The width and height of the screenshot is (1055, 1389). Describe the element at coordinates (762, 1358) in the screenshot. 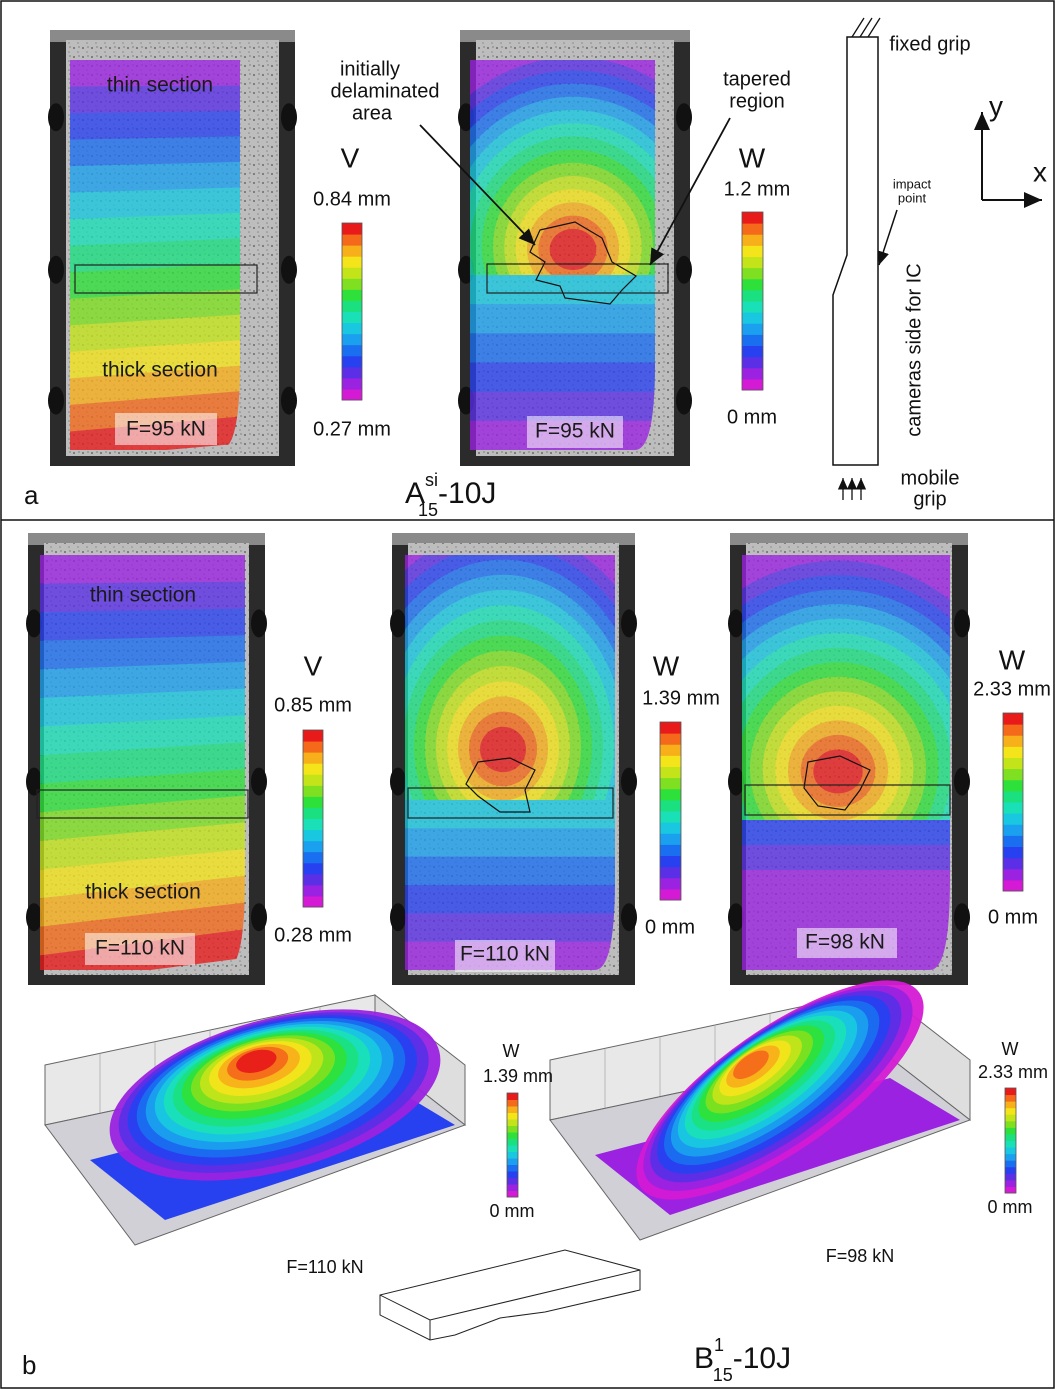

I see `caption-suffix: -10J` at that location.